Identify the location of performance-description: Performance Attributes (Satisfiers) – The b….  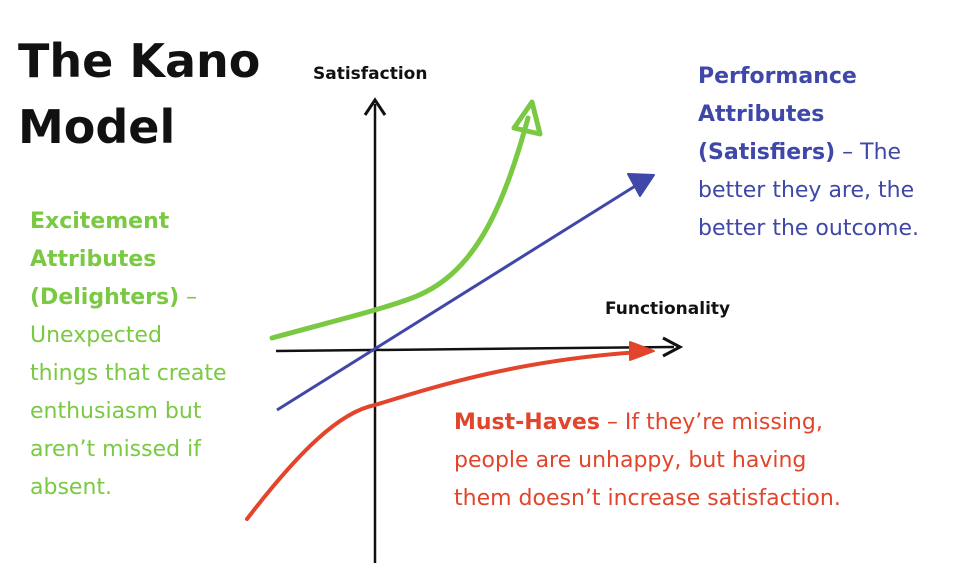
(834, 153).